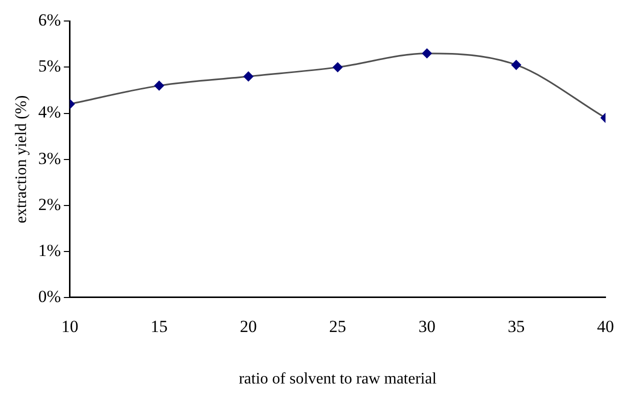 The width and height of the screenshot is (637, 403). Describe the element at coordinates (21, 159) in the screenshot. I see `y-axis-title: extraction yield (%)` at that location.